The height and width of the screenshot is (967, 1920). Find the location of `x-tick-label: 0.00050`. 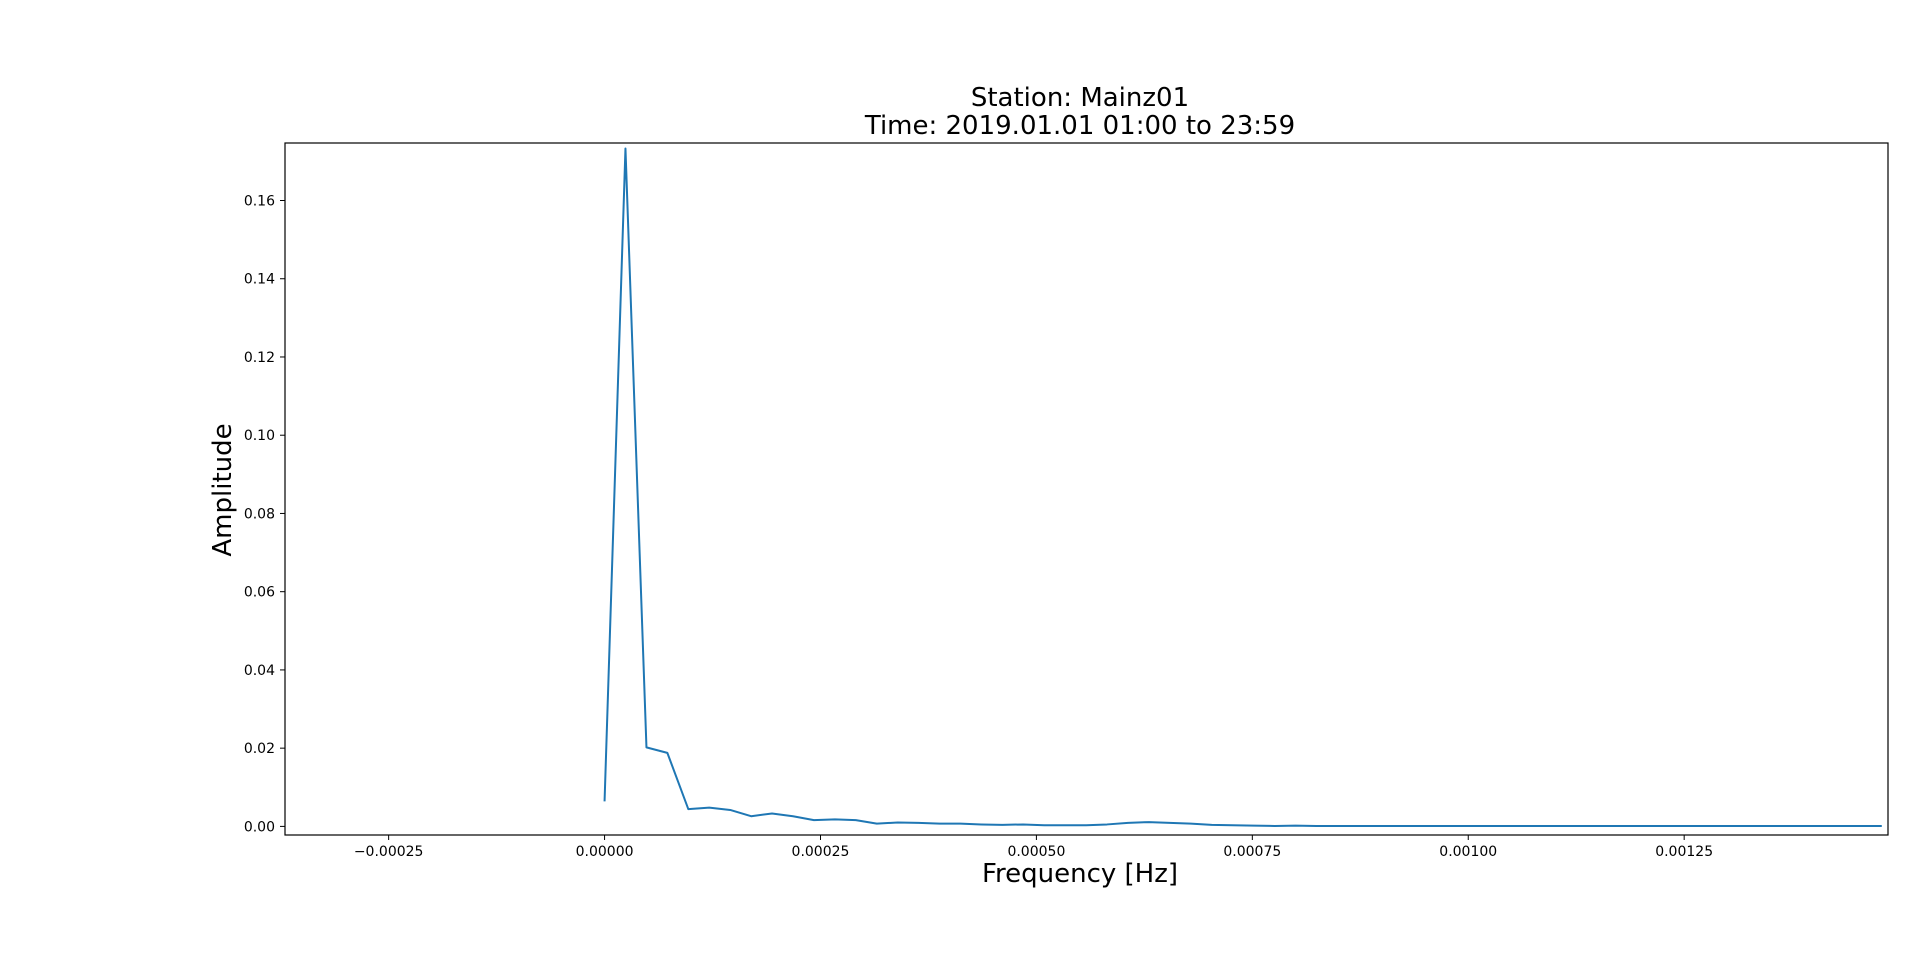

x-tick-label: 0.00050 is located at coordinates (1036, 852).